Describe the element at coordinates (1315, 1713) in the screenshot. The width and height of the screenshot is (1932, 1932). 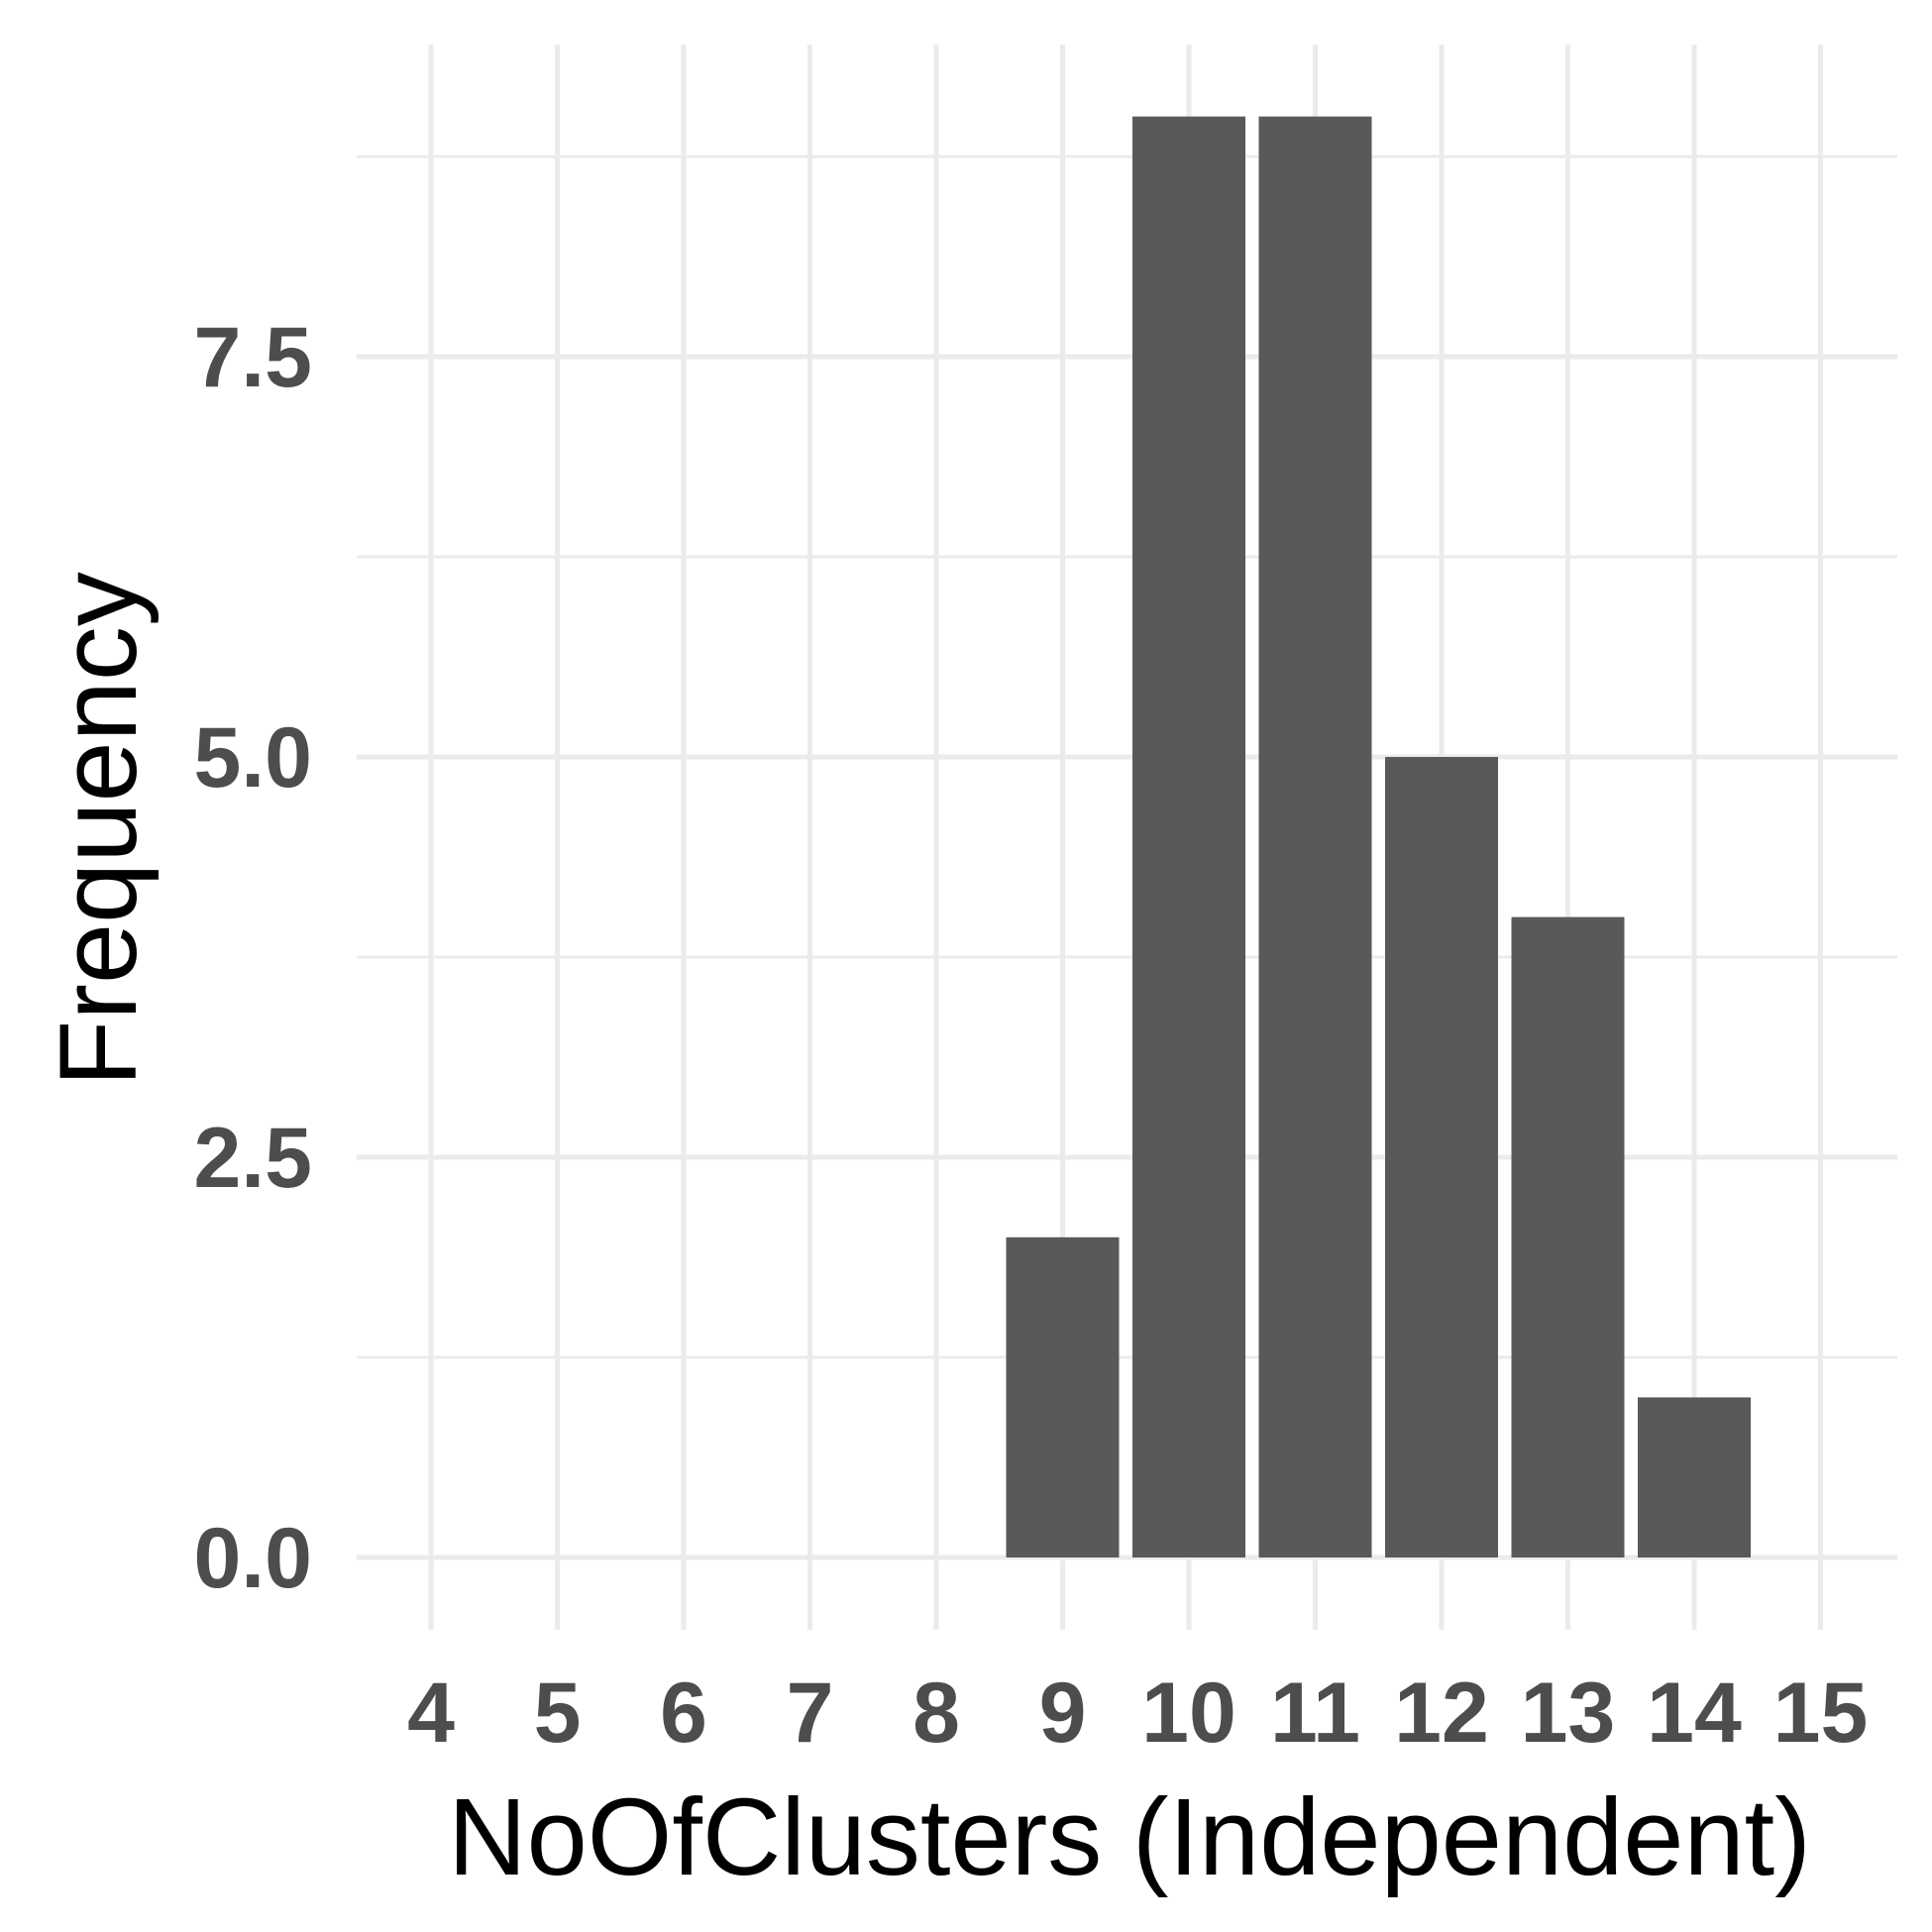
I see `x-tick-label: 11` at that location.